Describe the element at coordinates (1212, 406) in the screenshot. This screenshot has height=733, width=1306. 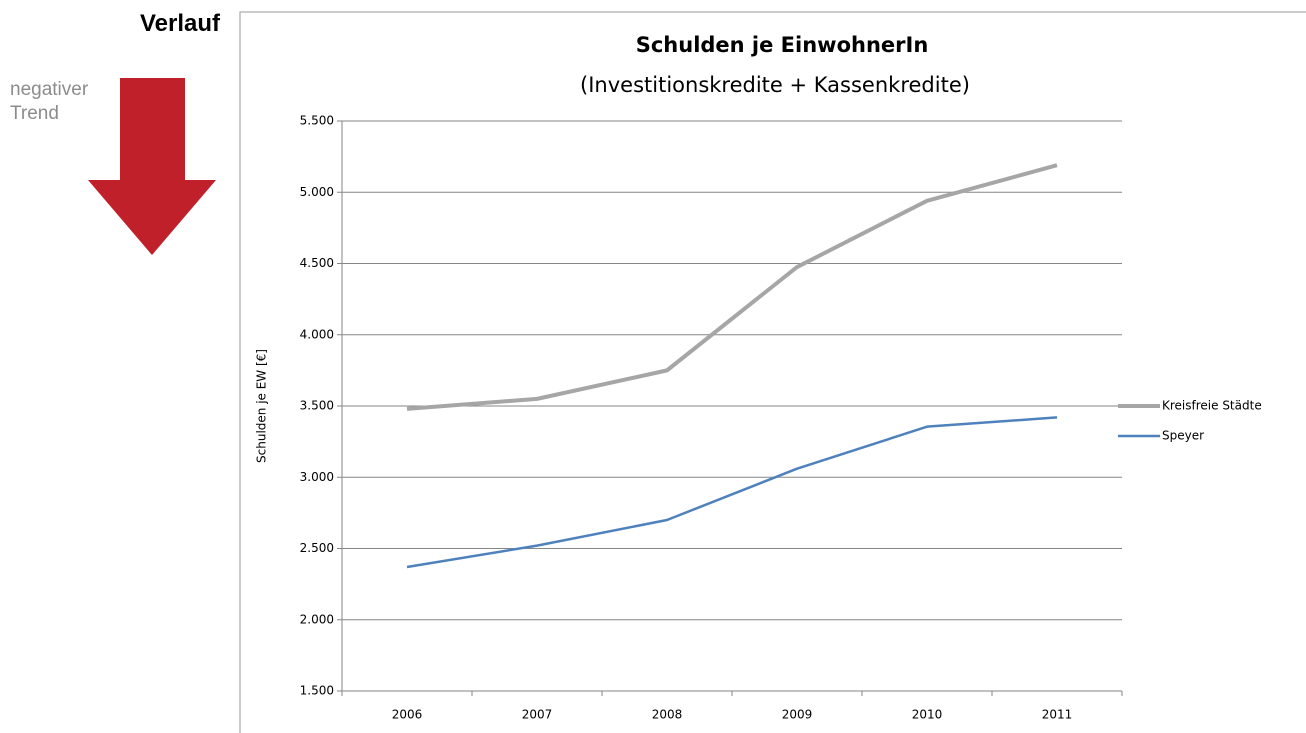
I see `legend-label: Kreisfreie Städte` at that location.